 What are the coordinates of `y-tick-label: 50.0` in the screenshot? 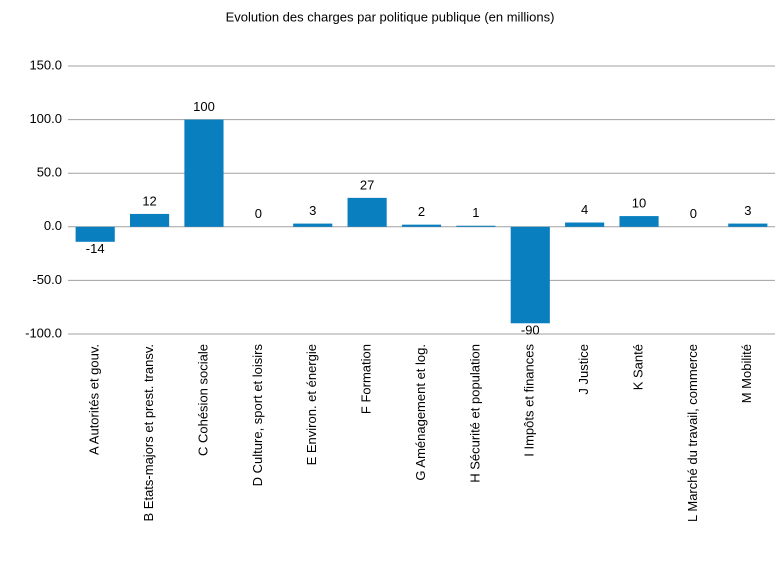 It's located at (49, 172).